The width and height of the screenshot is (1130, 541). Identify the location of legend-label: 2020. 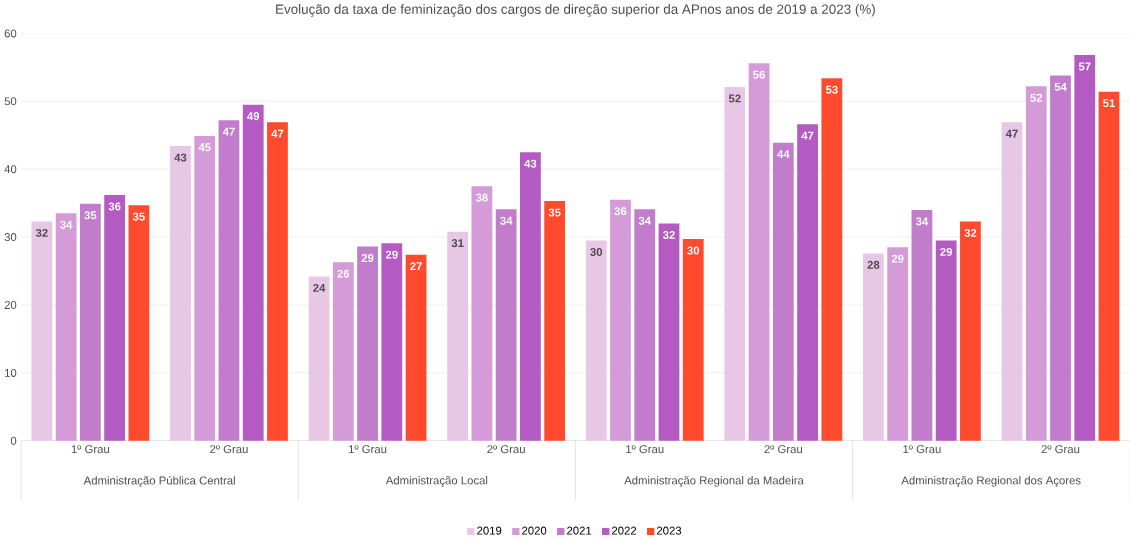
(534, 530).